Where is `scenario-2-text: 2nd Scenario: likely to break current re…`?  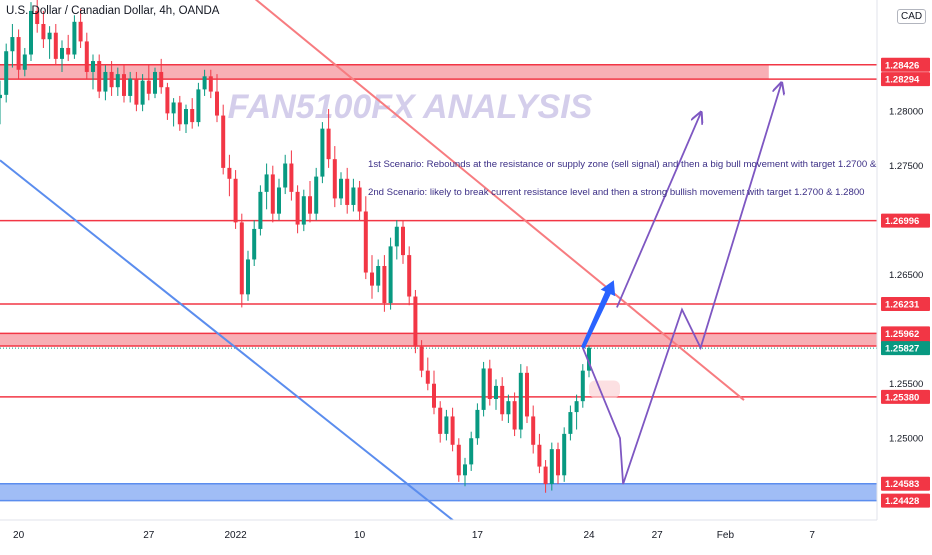 scenario-2-text: 2nd Scenario: likely to break current re… is located at coordinates (616, 192).